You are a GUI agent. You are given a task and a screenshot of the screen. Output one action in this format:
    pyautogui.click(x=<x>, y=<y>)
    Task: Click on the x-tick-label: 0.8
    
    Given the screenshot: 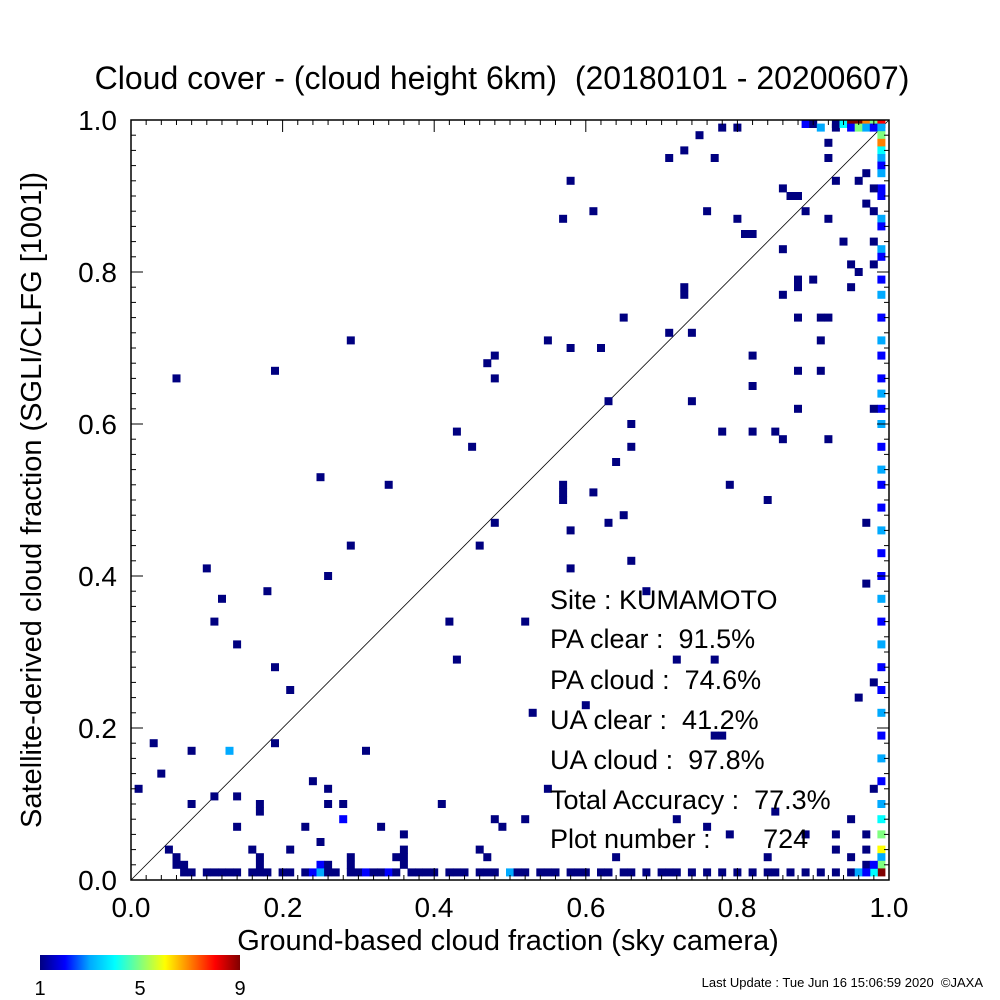 What is the action you would take?
    pyautogui.click(x=737, y=907)
    